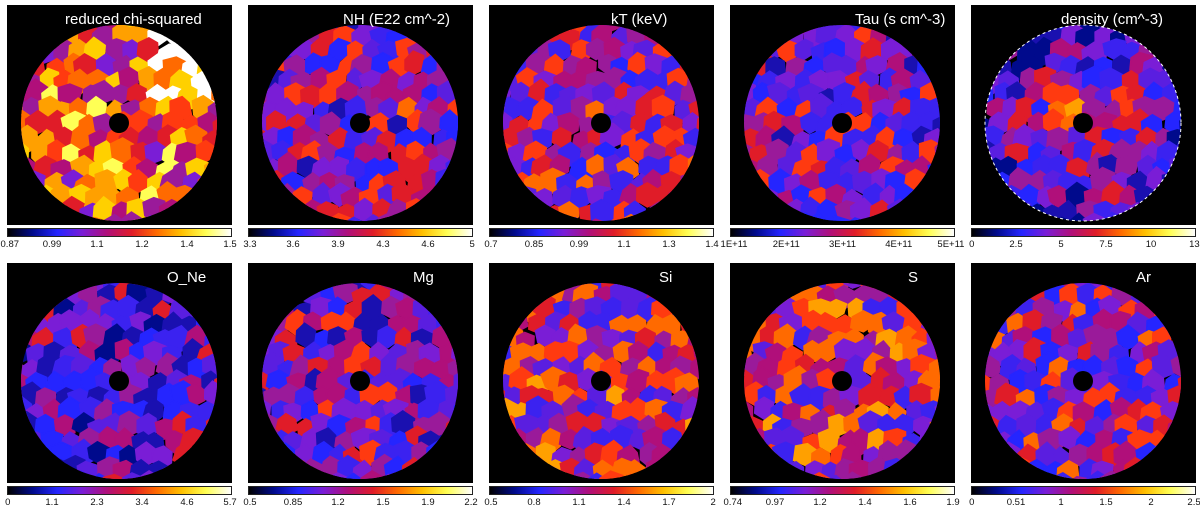  What do you see at coordinates (972, 502) in the screenshot?
I see `colorbar-tick-label: 0` at bounding box center [972, 502].